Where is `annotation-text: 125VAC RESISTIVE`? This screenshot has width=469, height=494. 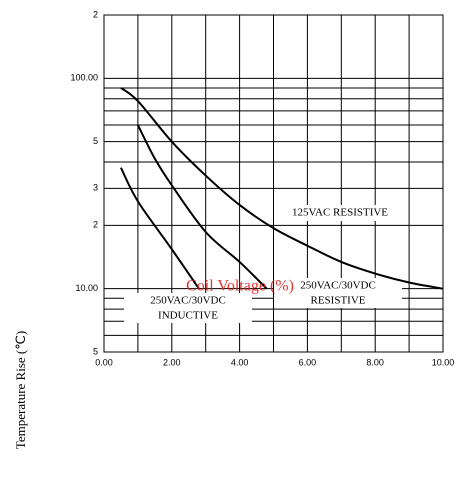 annotation-text: 125VAC RESISTIVE is located at coordinates (340, 213).